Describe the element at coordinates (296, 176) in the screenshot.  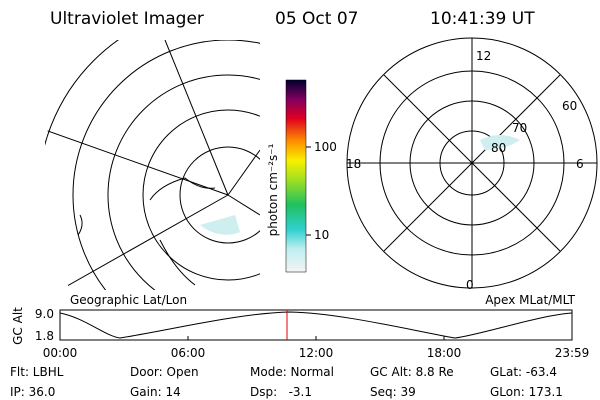
I see `colorbar` at that location.